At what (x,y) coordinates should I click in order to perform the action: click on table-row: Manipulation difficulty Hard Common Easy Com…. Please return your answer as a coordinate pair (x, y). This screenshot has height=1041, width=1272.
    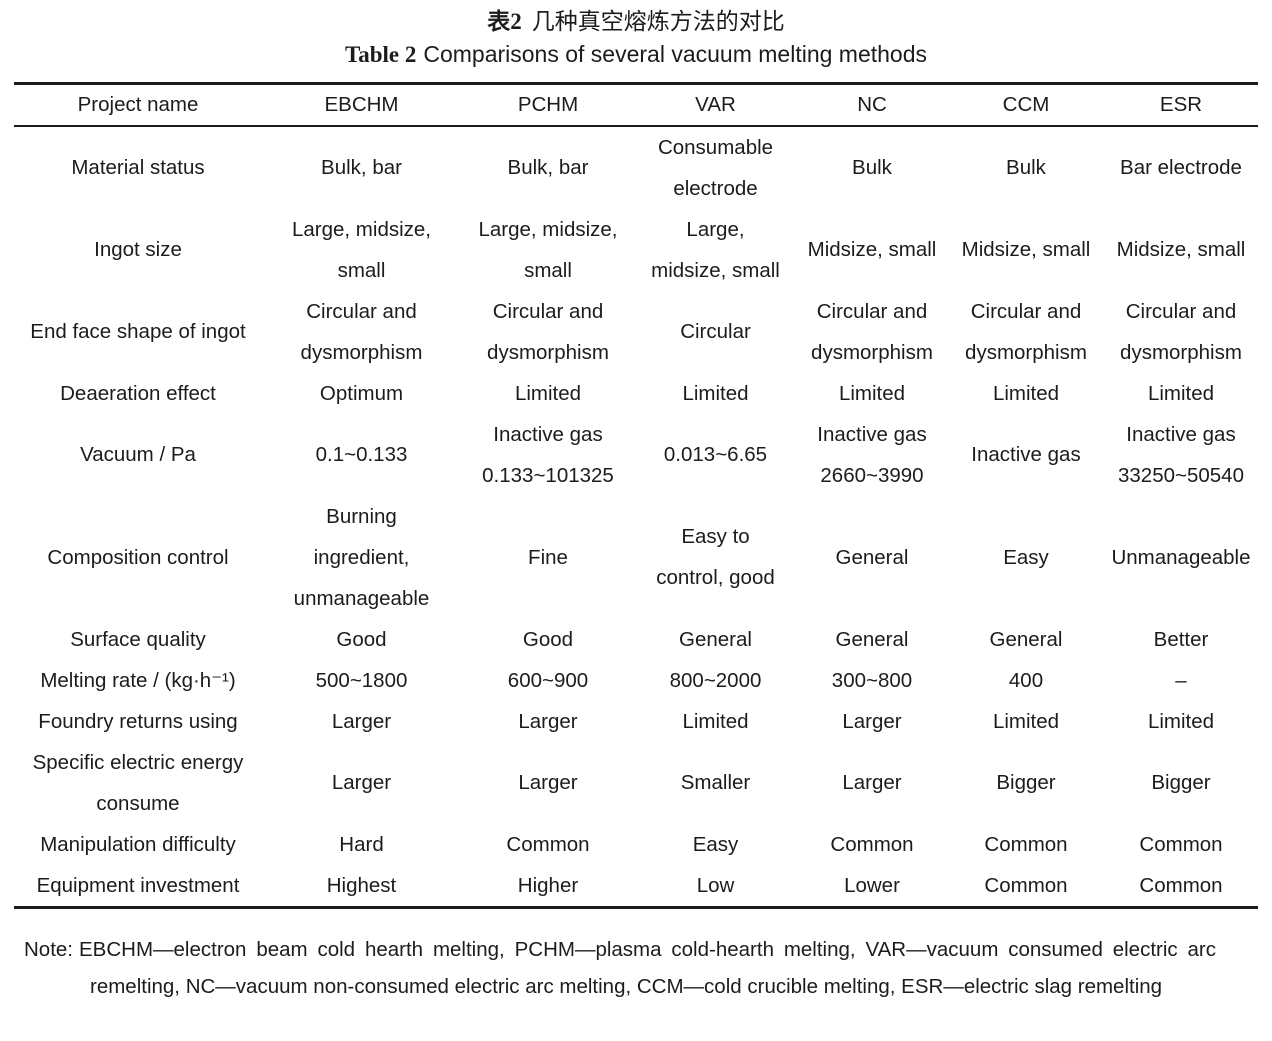
    Looking at the image, I should click on (636, 844).